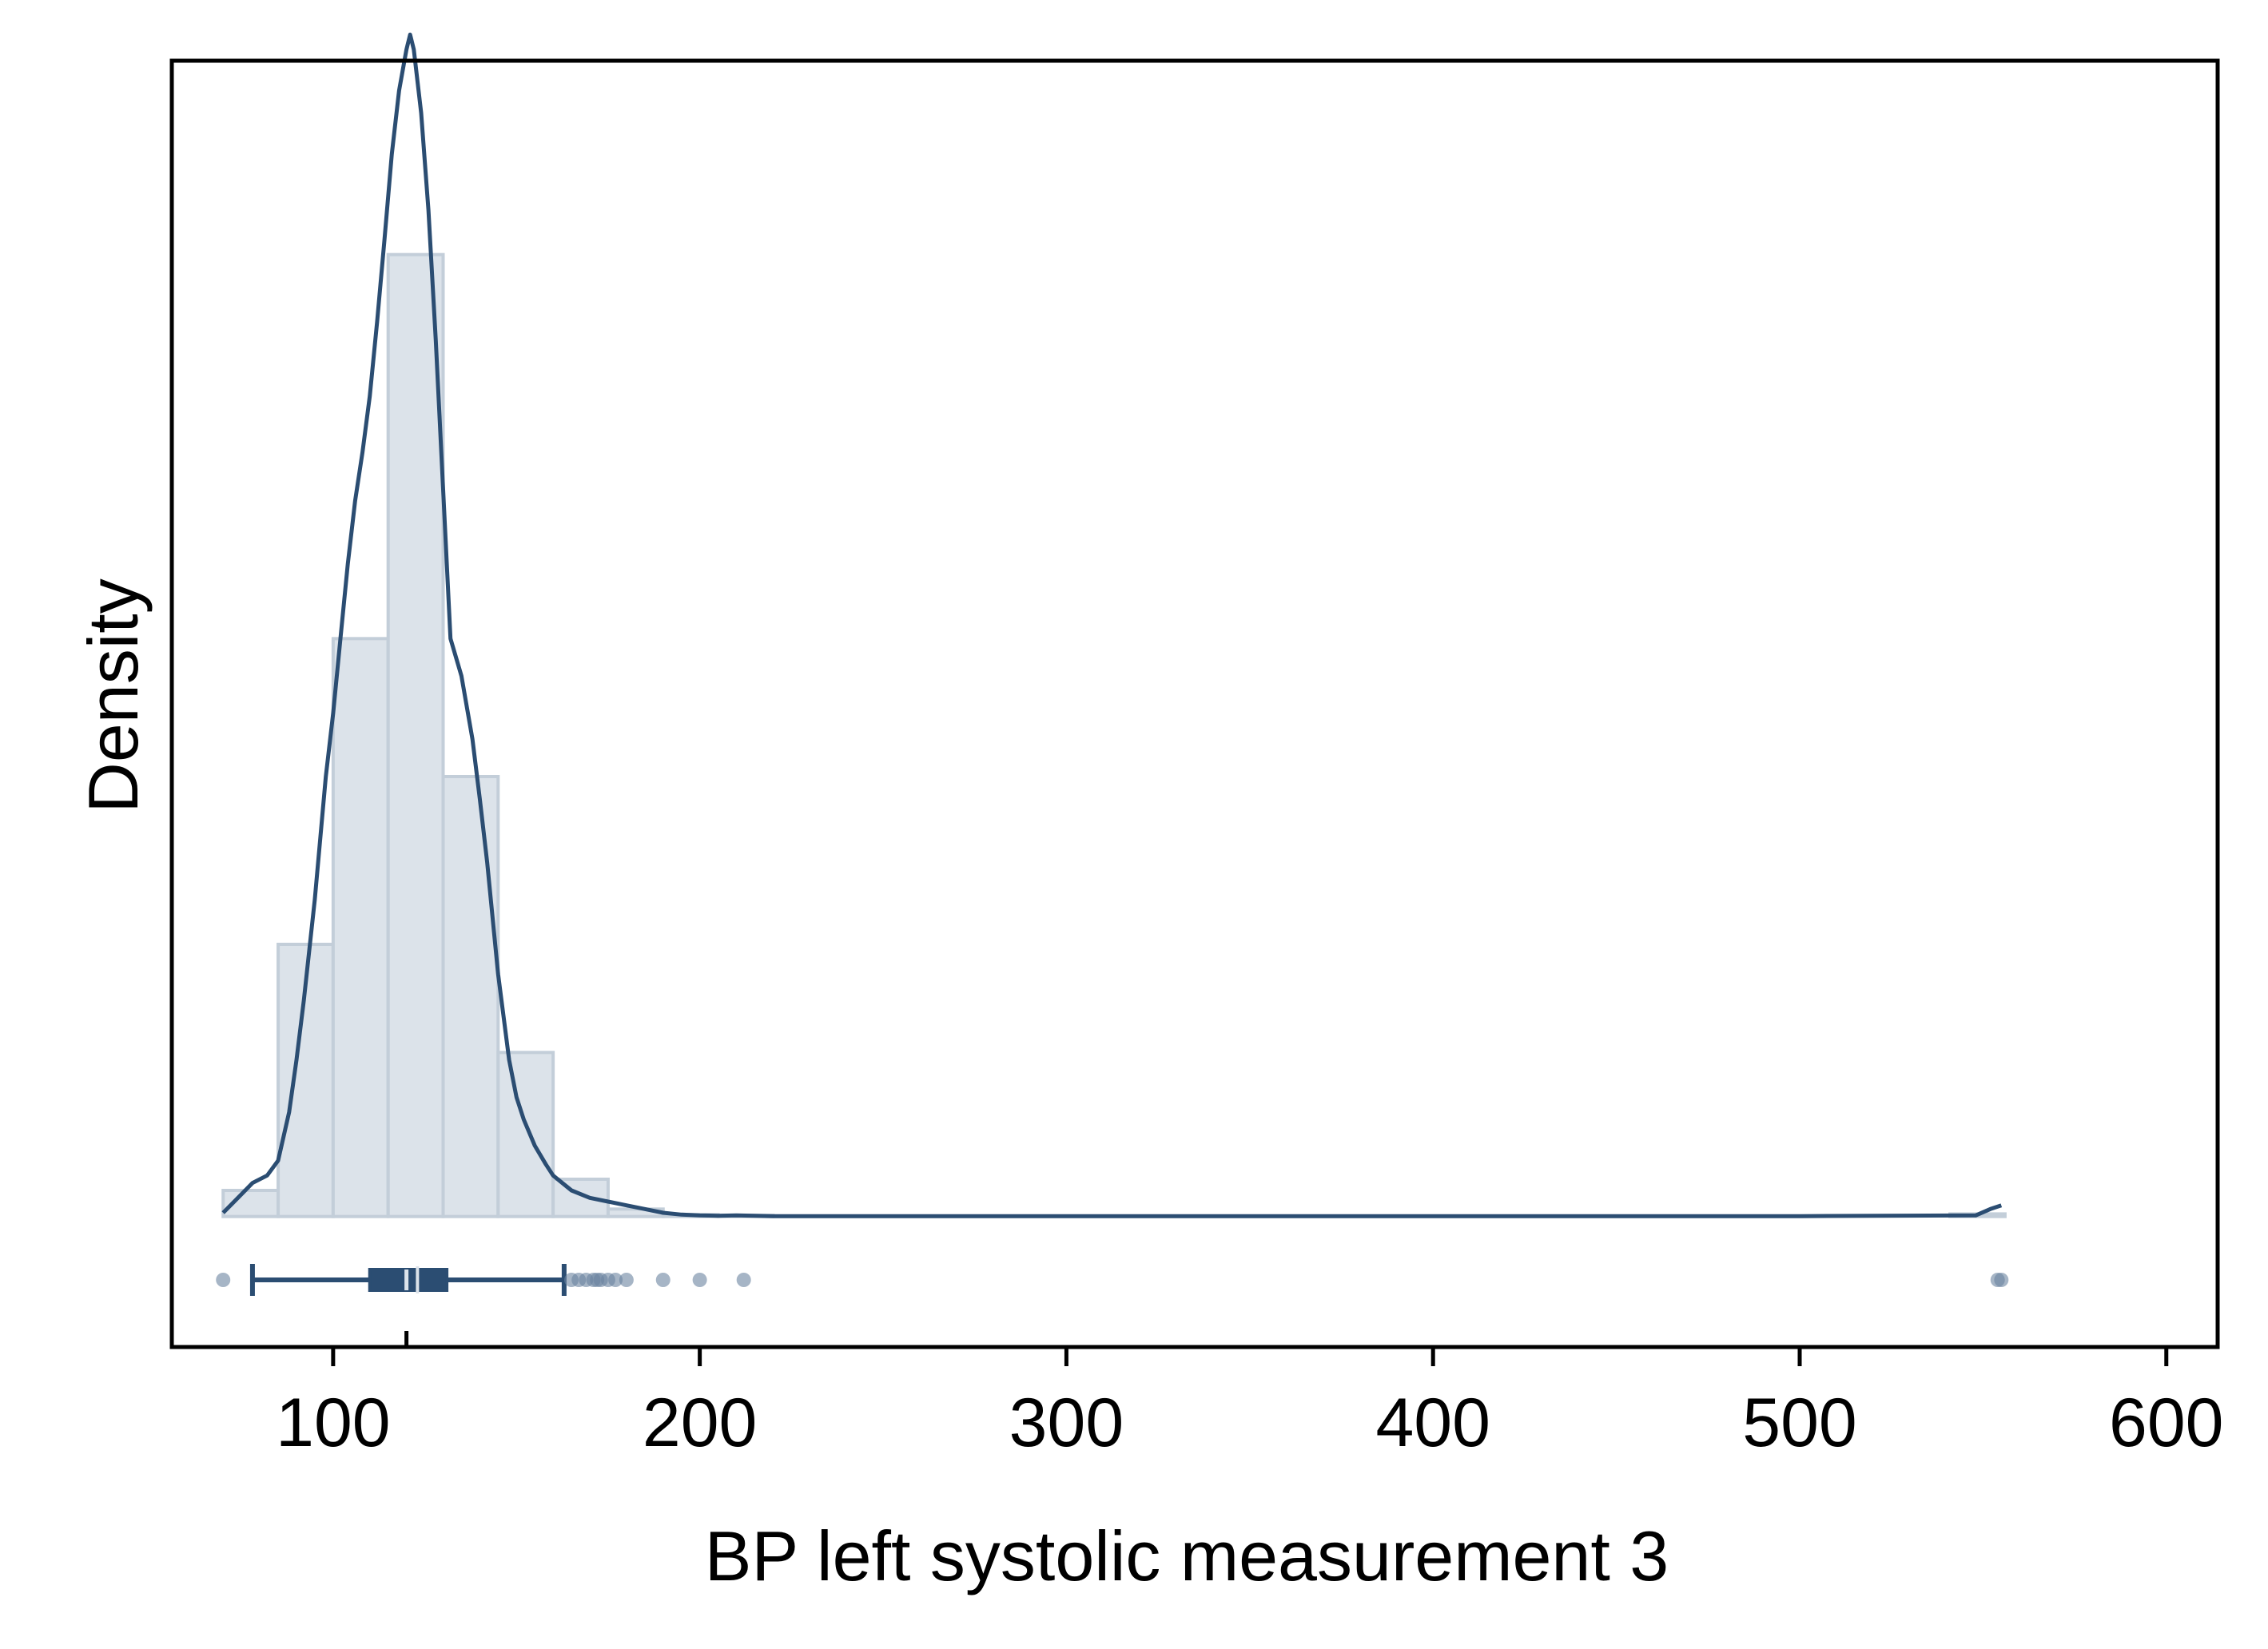  What do you see at coordinates (1187, 1555) in the screenshot?
I see `x-axis-label: BP left systolic measurement 3` at bounding box center [1187, 1555].